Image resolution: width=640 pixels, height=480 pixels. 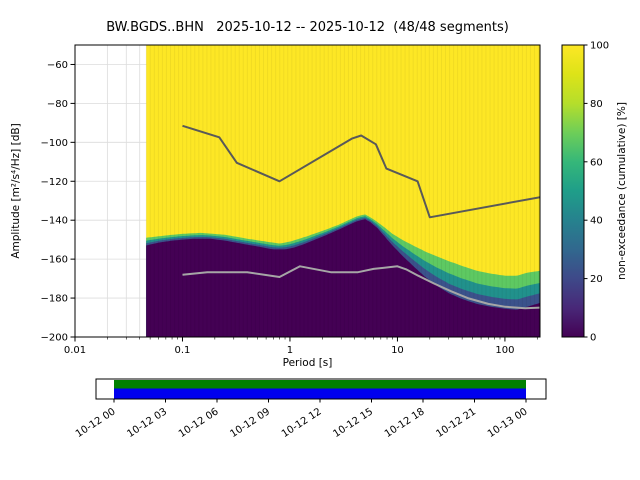 What do you see at coordinates (54, 221) in the screenshot?
I see `y-tick-label: −140` at bounding box center [54, 221].